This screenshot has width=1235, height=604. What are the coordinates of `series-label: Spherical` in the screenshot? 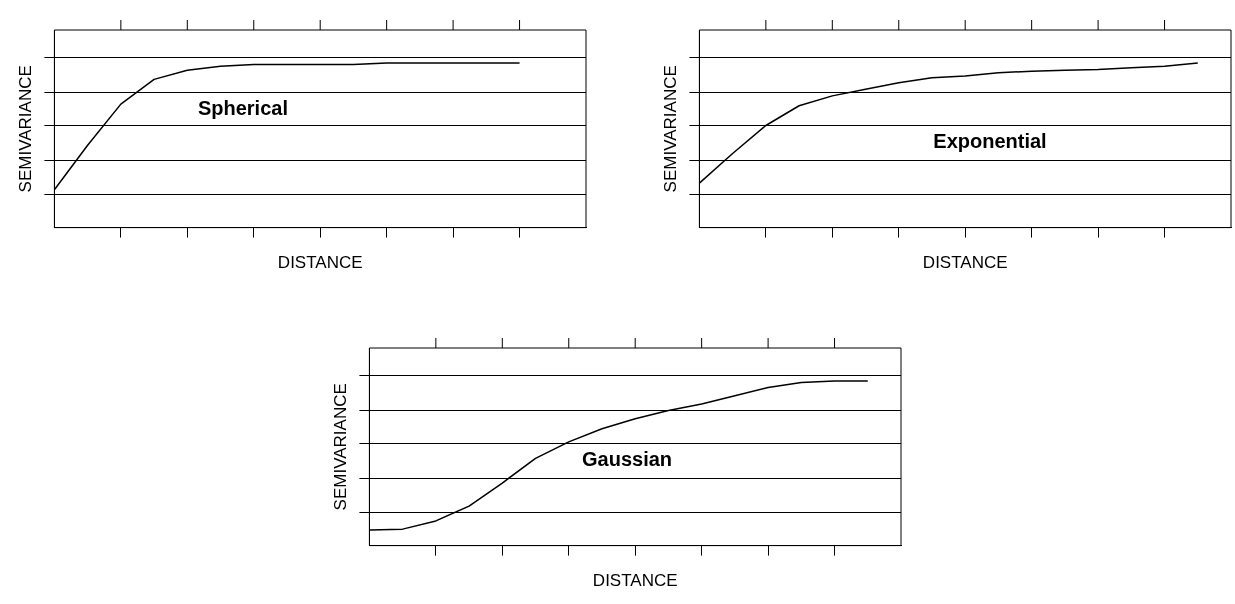 It's located at (242, 107).